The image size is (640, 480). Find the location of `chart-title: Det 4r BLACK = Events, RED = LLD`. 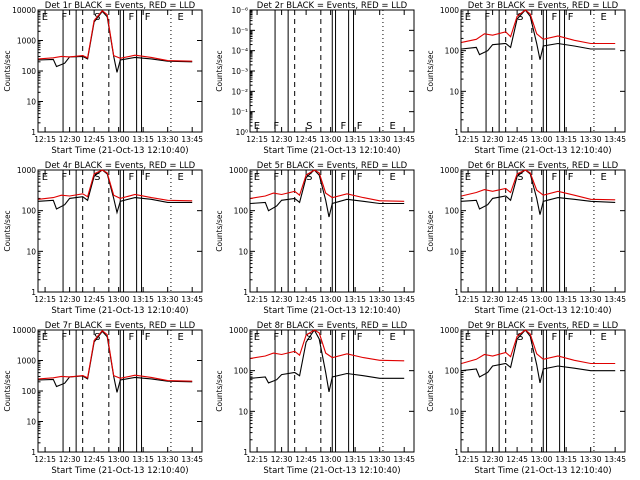

chart-title: Det 4r BLACK = Events, RED = LLD is located at coordinates (120, 166).